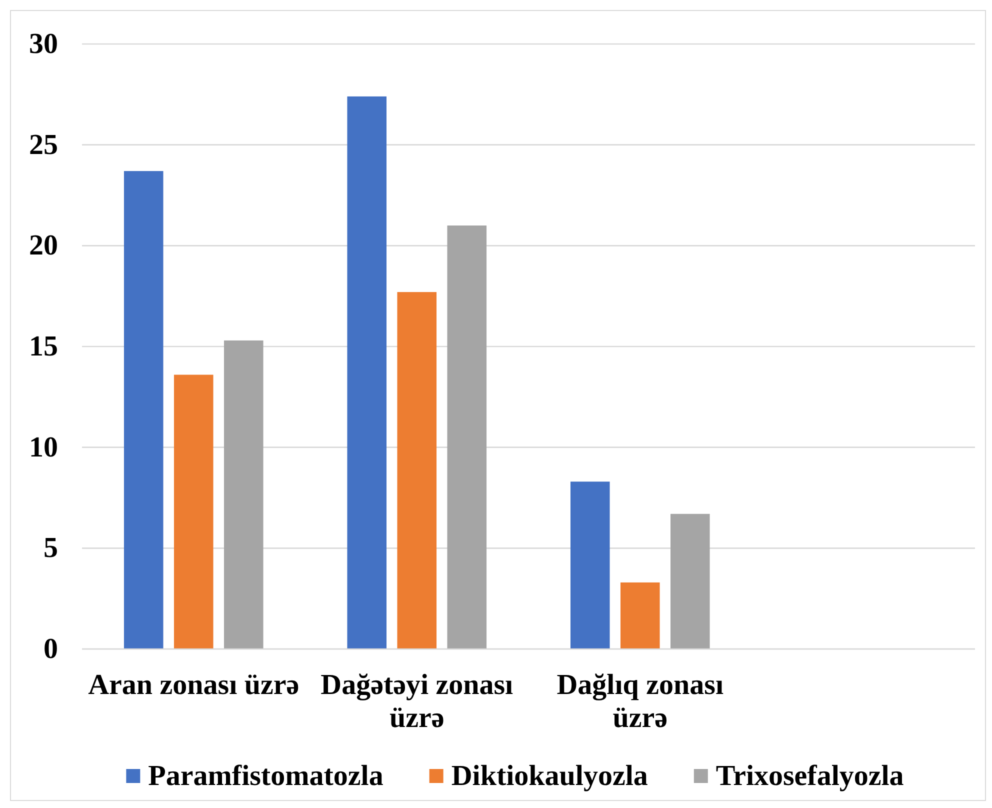 The image size is (992, 808). I want to click on legend-label: Trixosefalyozla, so click(810, 776).